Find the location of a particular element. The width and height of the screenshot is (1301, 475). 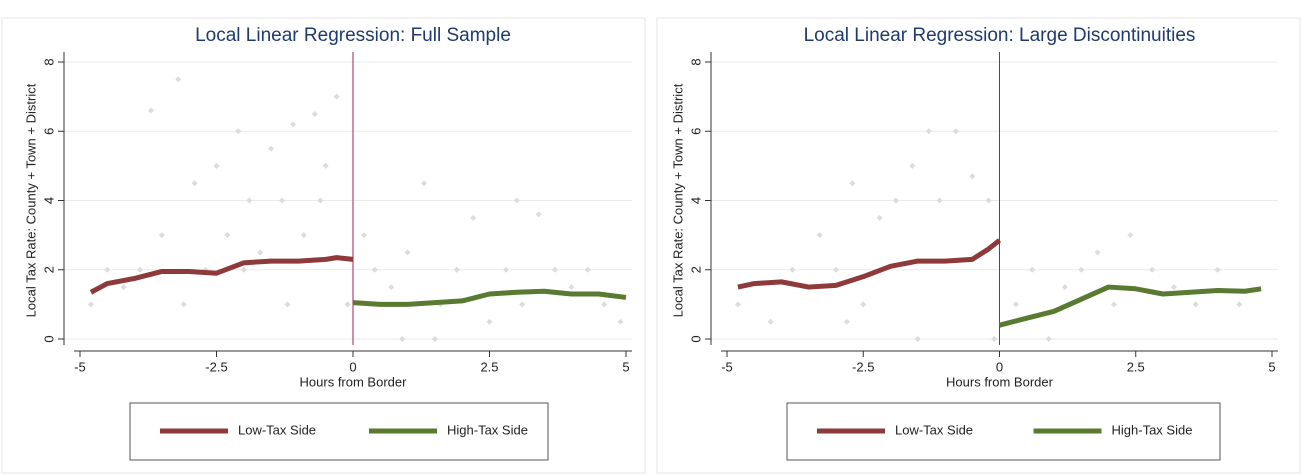

y-tick-label: 6 is located at coordinates (695, 131).